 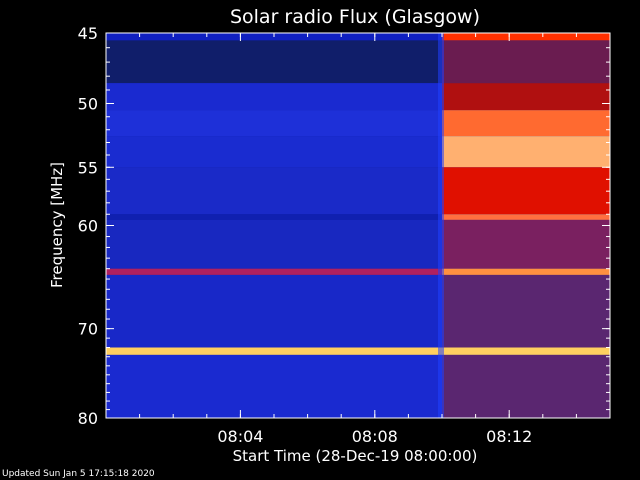 What do you see at coordinates (355, 17) in the screenshot?
I see `chart-title: Solar radio Flux (Glasgow)` at bounding box center [355, 17].